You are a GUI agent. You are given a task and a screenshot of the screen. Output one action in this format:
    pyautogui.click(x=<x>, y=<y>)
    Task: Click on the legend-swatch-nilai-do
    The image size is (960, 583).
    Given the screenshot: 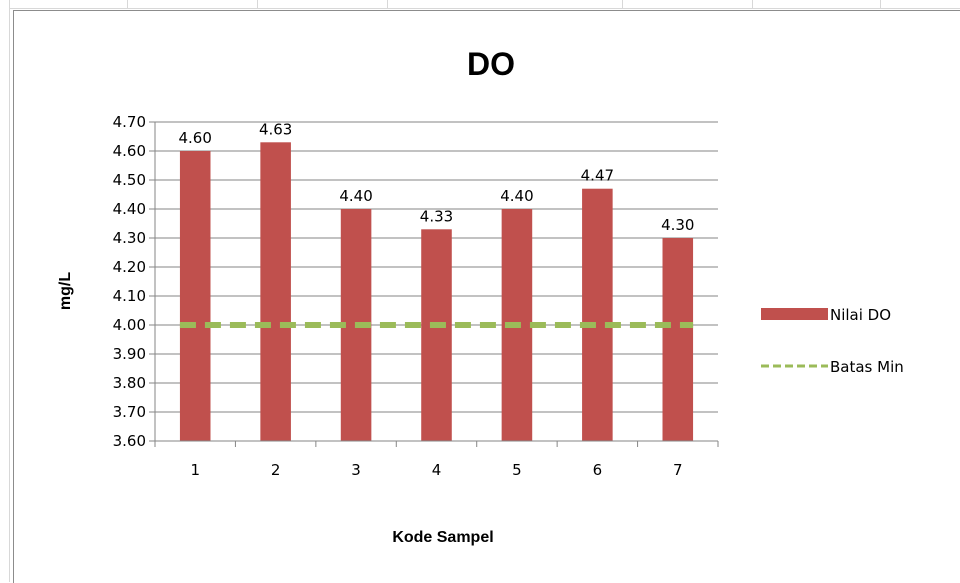 What is the action you would take?
    pyautogui.click(x=794, y=314)
    